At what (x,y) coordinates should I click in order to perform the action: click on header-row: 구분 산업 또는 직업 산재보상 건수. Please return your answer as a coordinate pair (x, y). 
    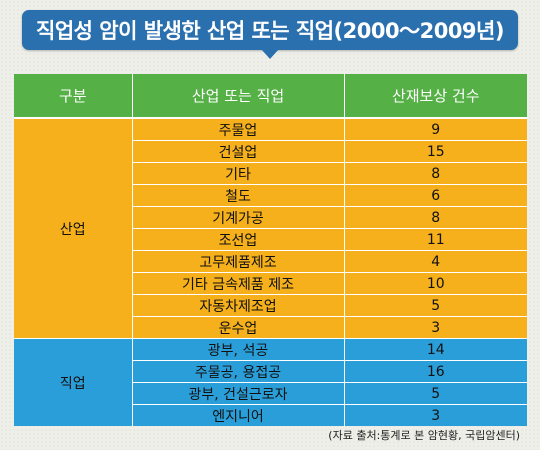
    Looking at the image, I should click on (270, 96).